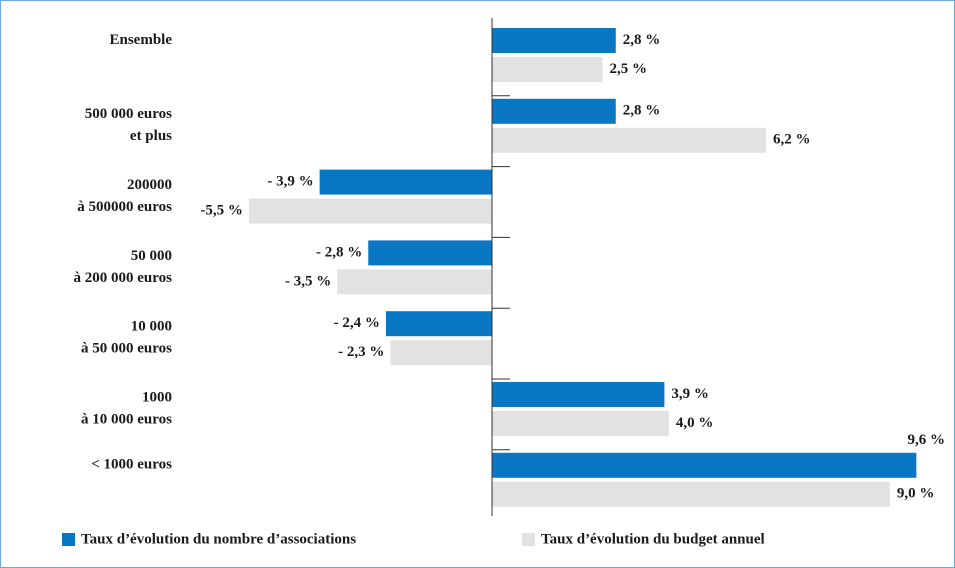 The height and width of the screenshot is (568, 955). What do you see at coordinates (124, 207) in the screenshot?
I see `category-label: à 500000 euros` at bounding box center [124, 207].